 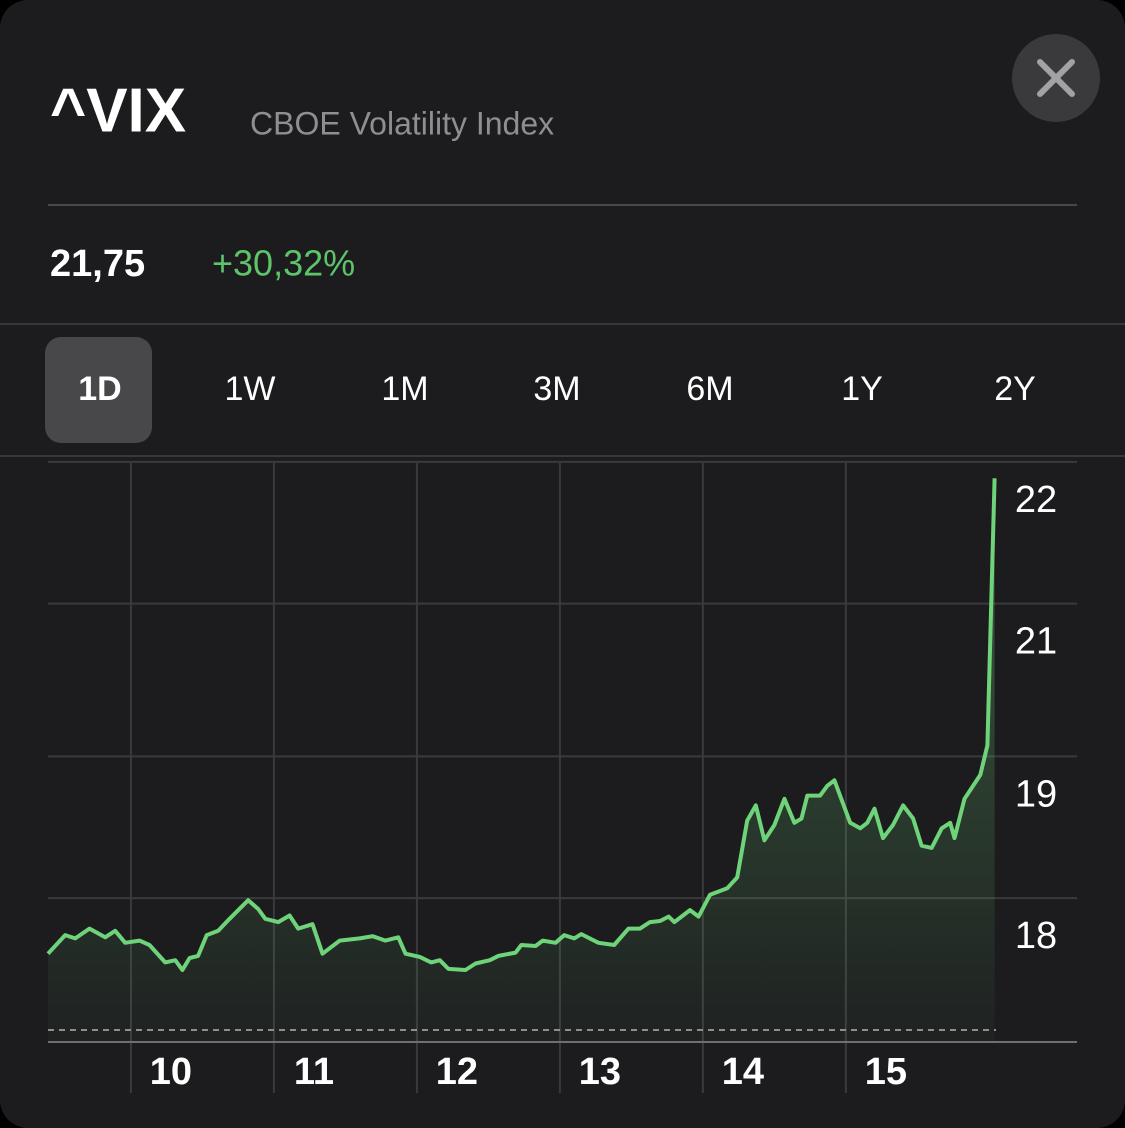 What do you see at coordinates (314, 1072) in the screenshot?
I see `x-tick-label: 11` at bounding box center [314, 1072].